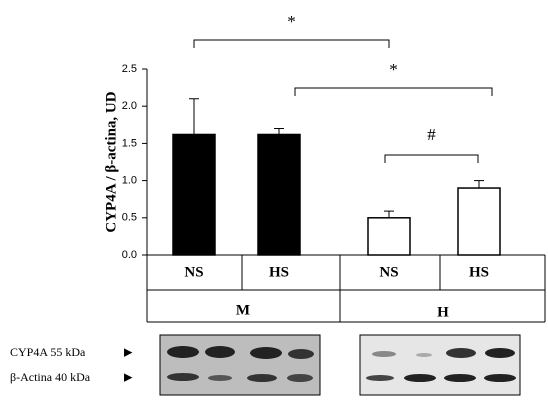  Describe the element at coordinates (129, 106) in the screenshot. I see `y-tick-label: 2.0` at that location.